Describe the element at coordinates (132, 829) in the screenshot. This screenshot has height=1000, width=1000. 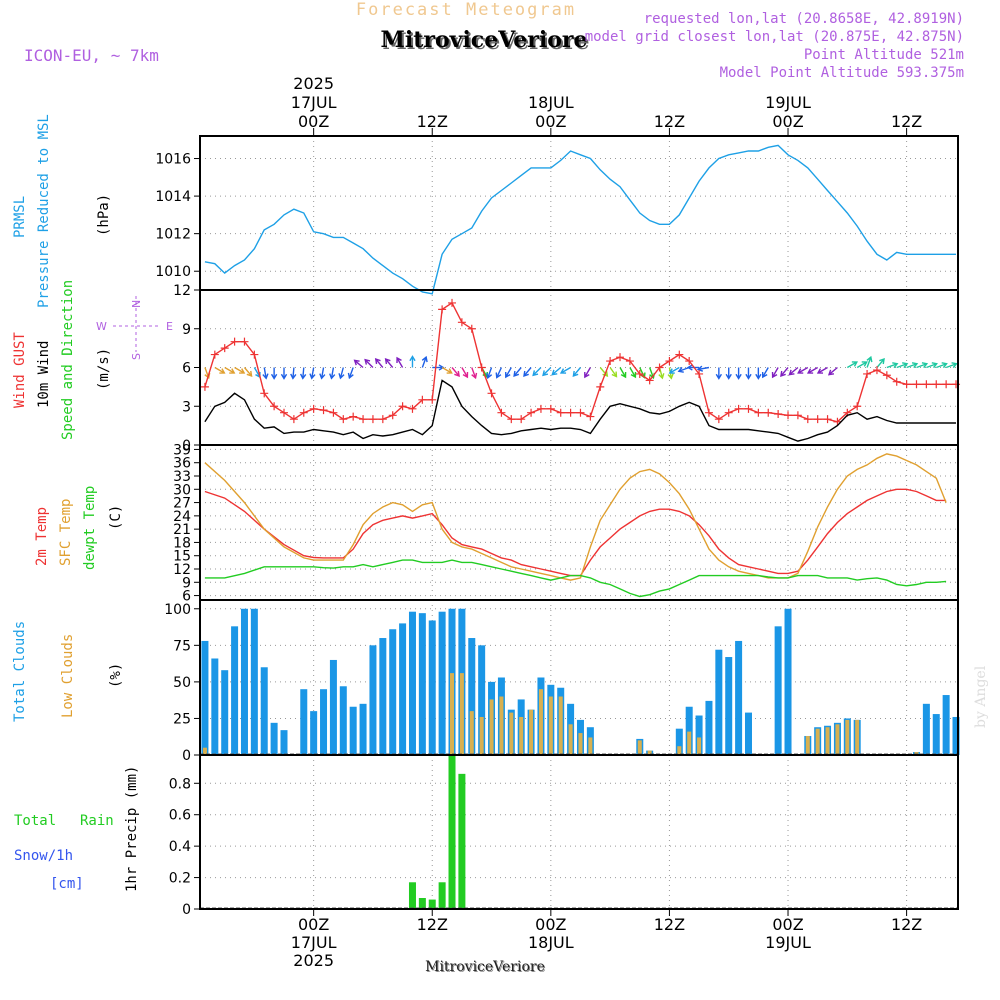
I see `precip-axis-label: 1hr Precip (mm)` at that location.